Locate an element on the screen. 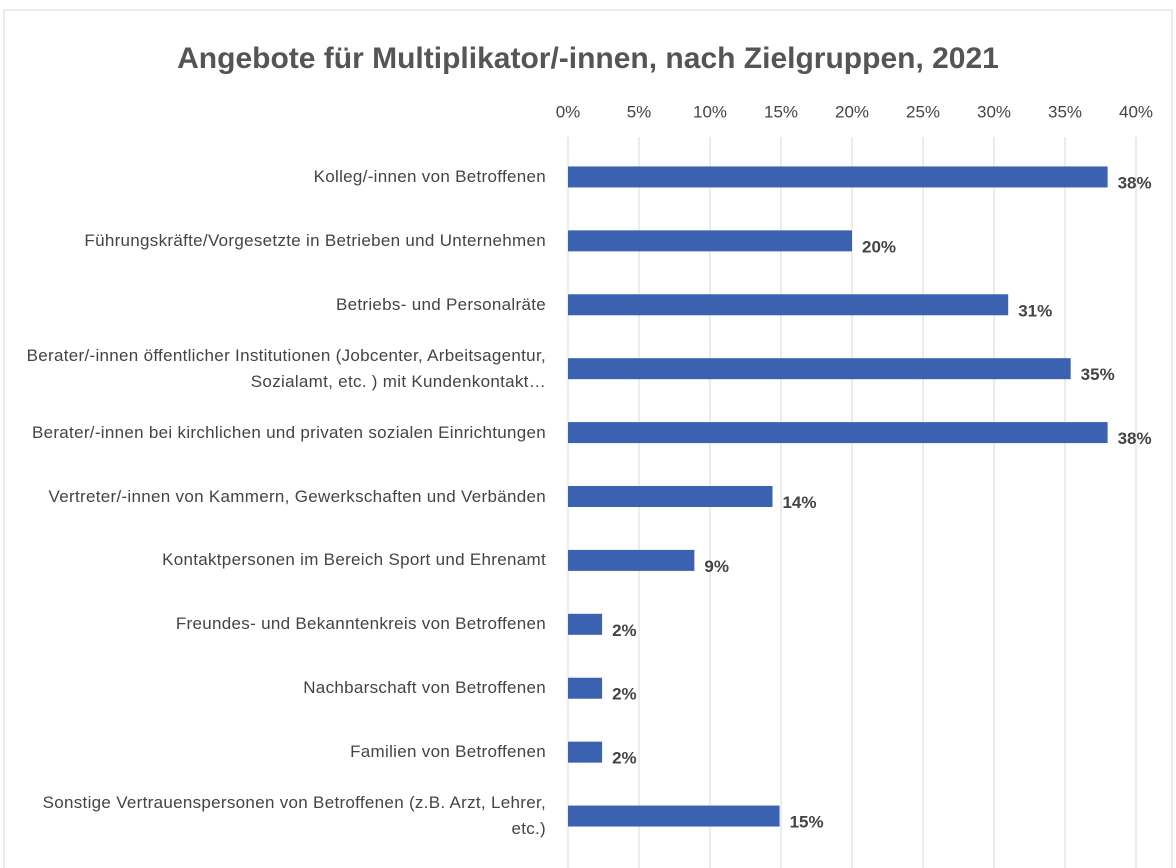 The width and height of the screenshot is (1176, 868). category-label: Familien von Betroffenen is located at coordinates (448, 752).